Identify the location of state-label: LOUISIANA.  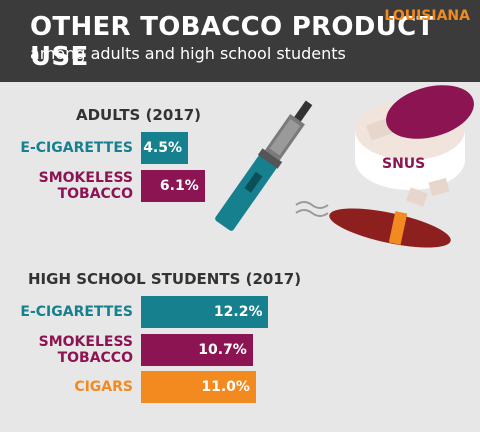
(427, 16).